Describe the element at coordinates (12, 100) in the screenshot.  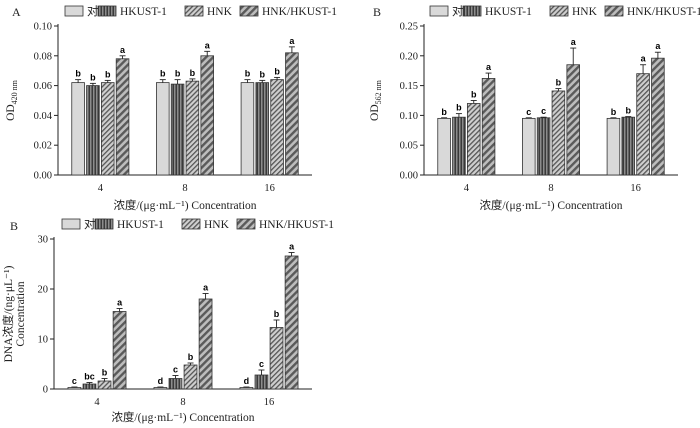
I see `y-axis-label: OD420 nm` at that location.